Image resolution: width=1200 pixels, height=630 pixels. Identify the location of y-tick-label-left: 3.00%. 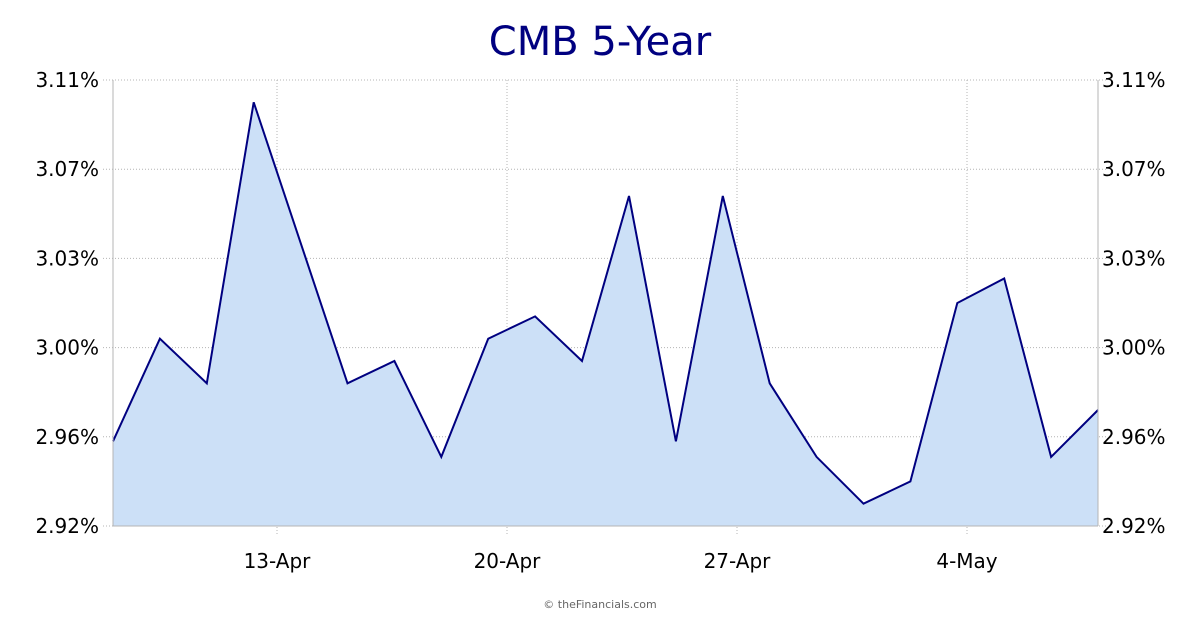
(67, 348).